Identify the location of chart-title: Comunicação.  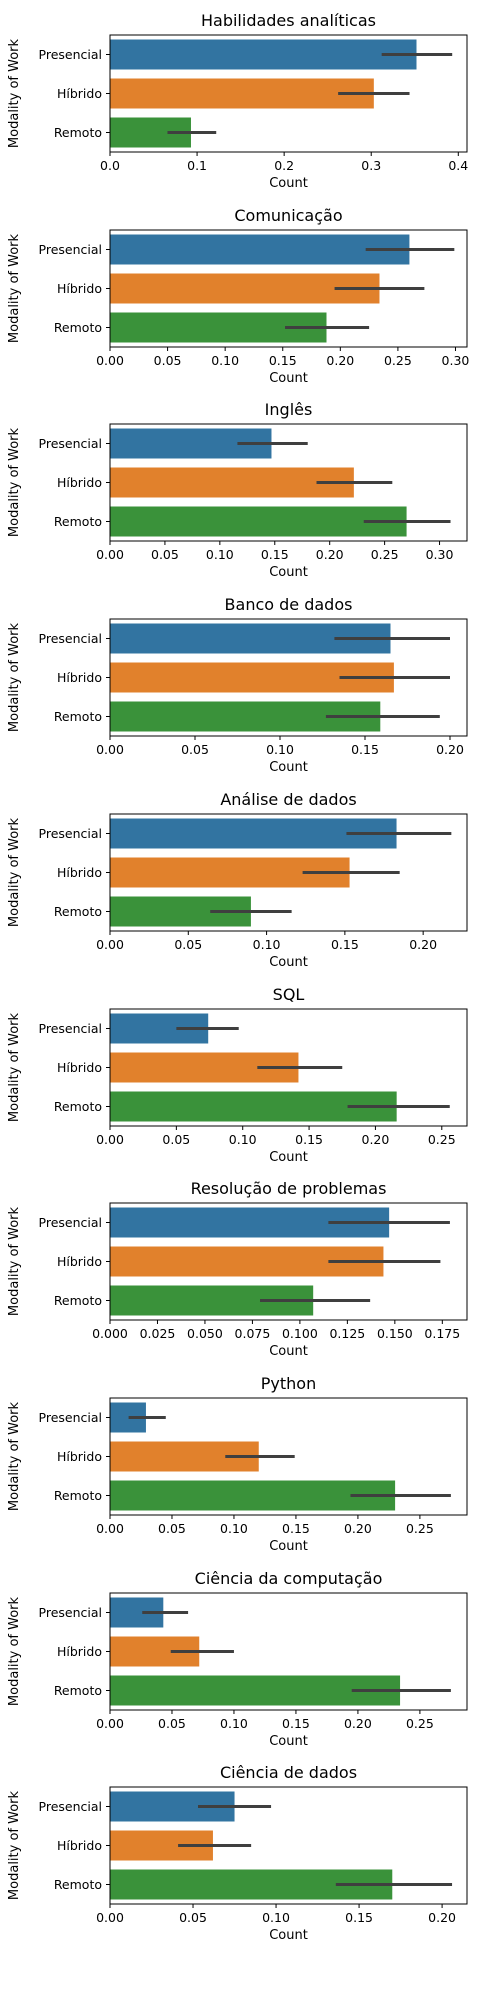
(288, 215).